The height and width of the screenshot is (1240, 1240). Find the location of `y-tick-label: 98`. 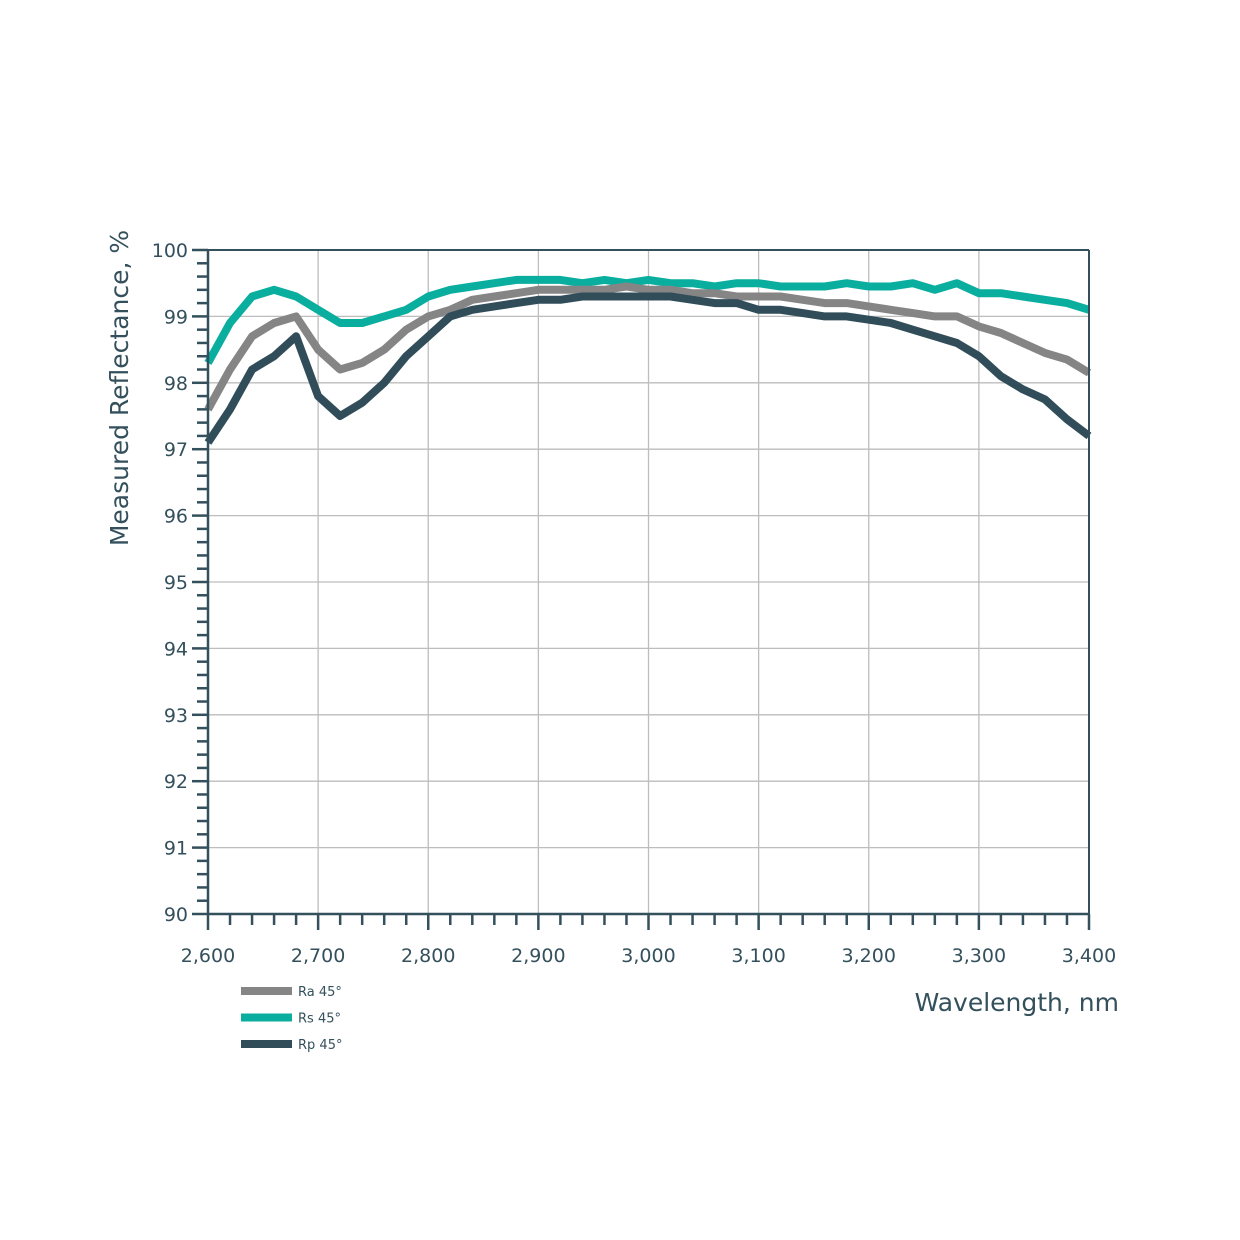

y-tick-label: 98 is located at coordinates (176, 384).